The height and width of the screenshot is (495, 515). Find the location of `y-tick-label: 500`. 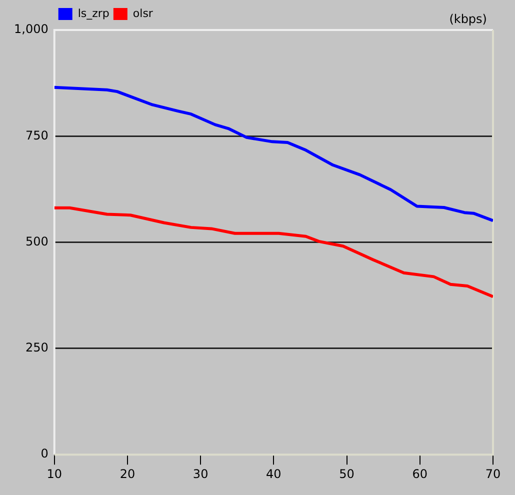

y-tick-label: 500 is located at coordinates (36, 241).